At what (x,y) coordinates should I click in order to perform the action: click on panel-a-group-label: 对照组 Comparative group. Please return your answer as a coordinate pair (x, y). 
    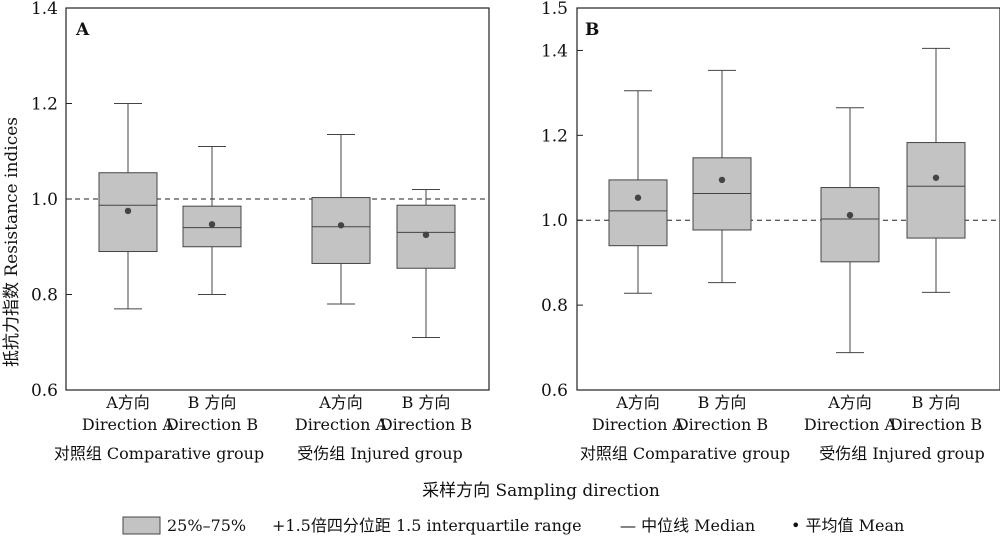
    Looking at the image, I should click on (159, 453).